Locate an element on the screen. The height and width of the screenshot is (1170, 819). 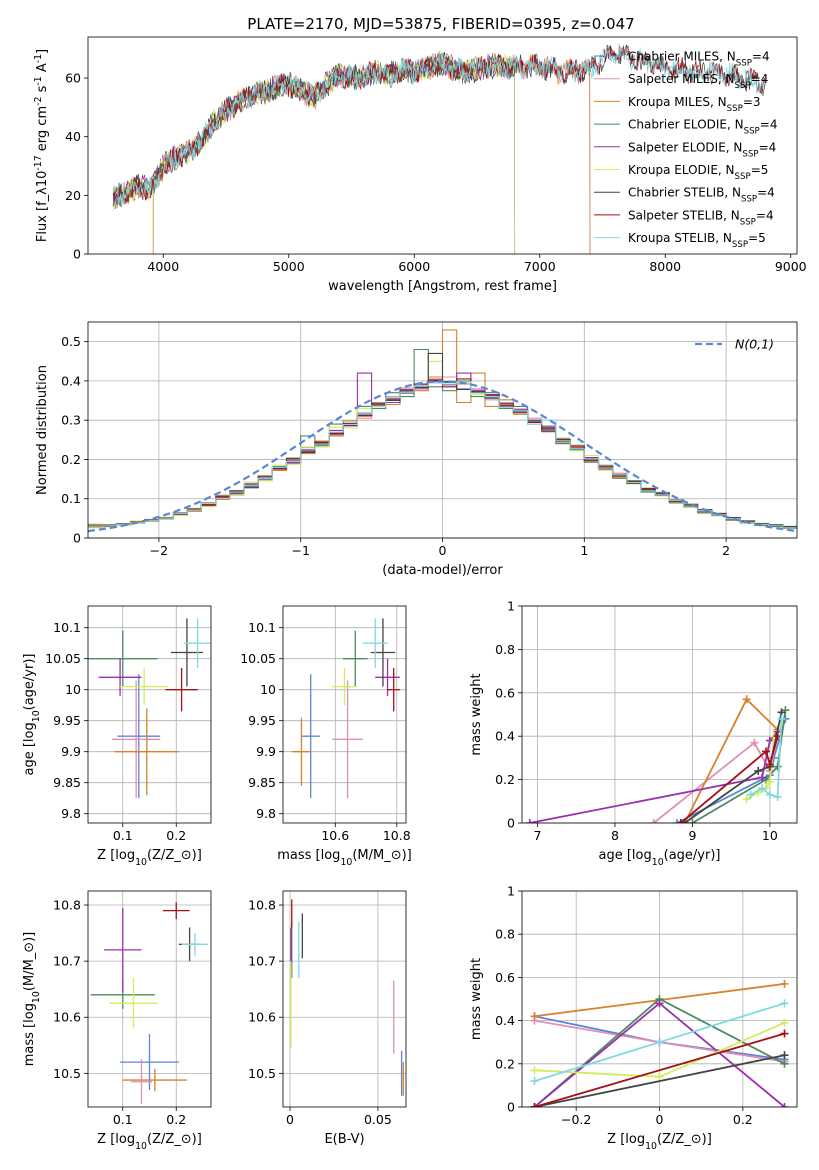
x-tick-label: 8 is located at coordinates (615, 835).